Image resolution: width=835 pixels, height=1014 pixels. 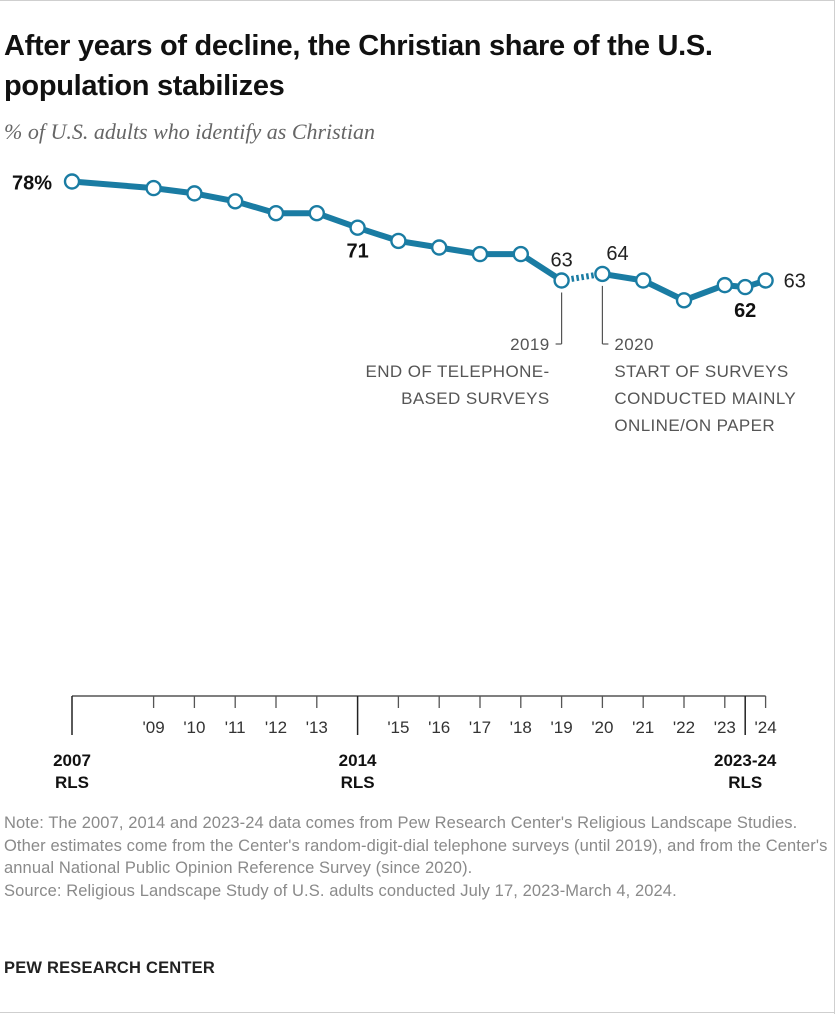 What do you see at coordinates (766, 727) in the screenshot?
I see `x-tick-label: '24` at bounding box center [766, 727].